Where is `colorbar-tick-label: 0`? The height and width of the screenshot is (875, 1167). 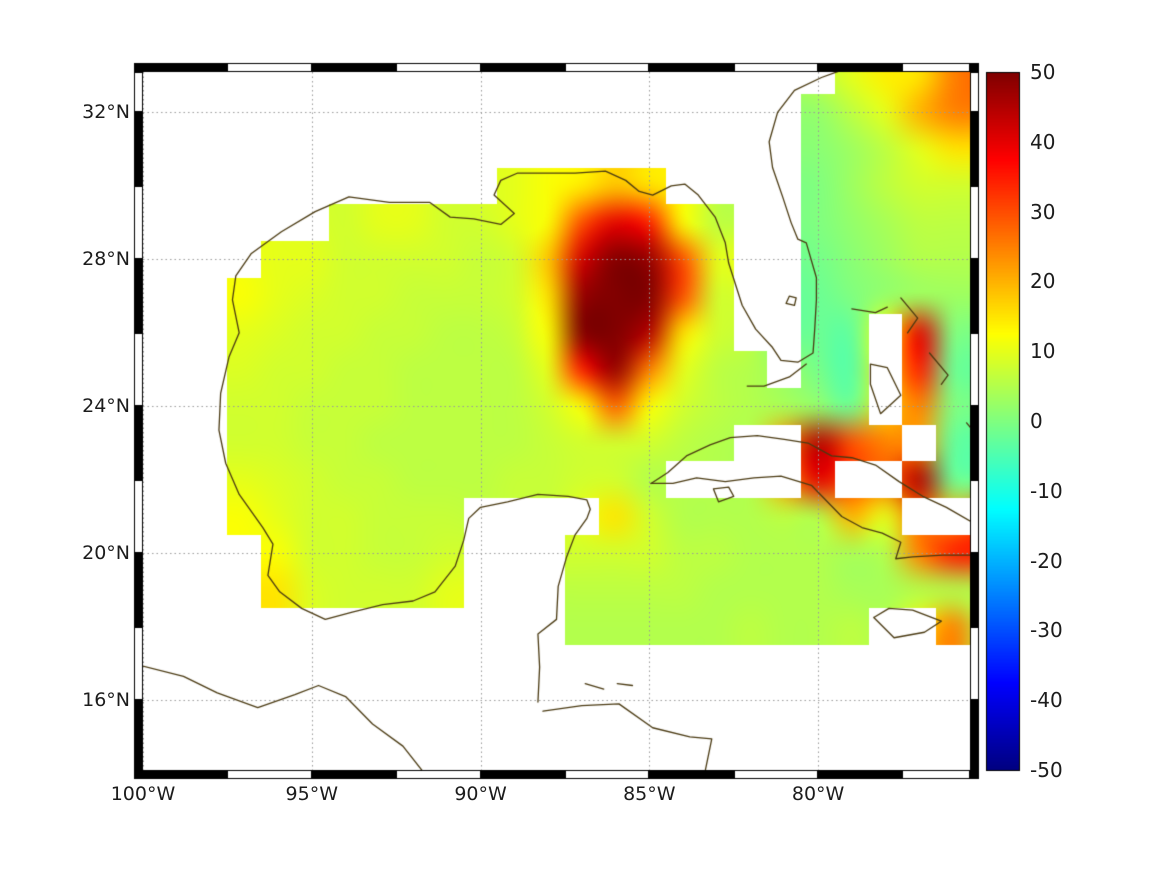 colorbar-tick-label: 0 is located at coordinates (1036, 421).